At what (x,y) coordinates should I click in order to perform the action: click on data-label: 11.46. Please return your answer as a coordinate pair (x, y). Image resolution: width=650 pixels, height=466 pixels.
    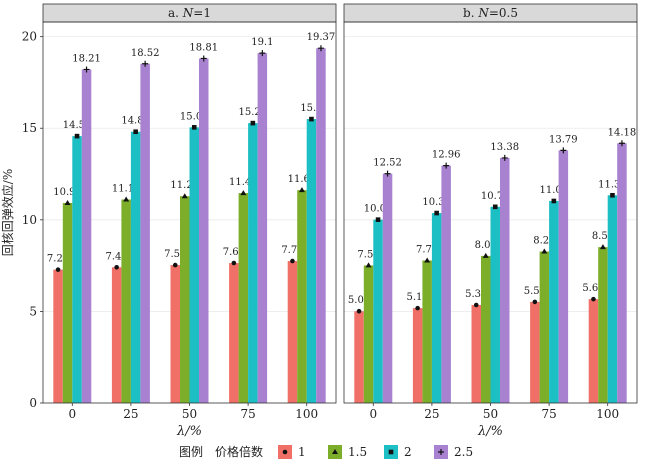
    Looking at the image, I should click on (243, 182).